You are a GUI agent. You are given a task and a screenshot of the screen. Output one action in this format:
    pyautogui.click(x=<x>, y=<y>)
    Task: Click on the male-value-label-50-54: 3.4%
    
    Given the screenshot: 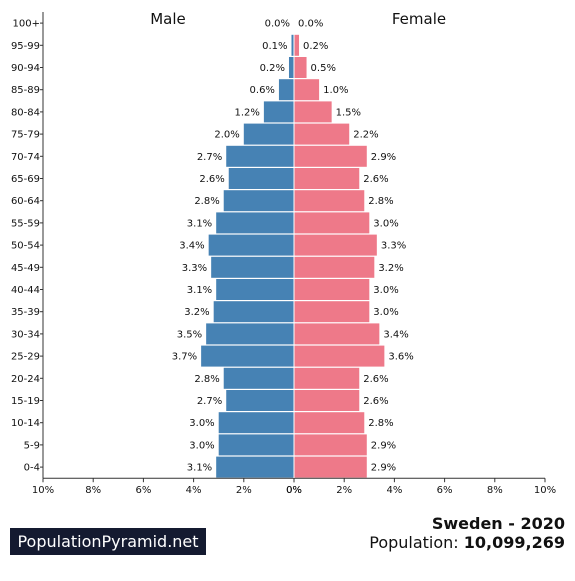 What is the action you would take?
    pyautogui.click(x=191, y=246)
    